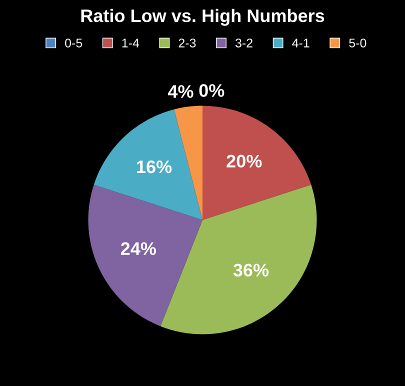  I want to click on data-label: 36%, so click(251, 270).